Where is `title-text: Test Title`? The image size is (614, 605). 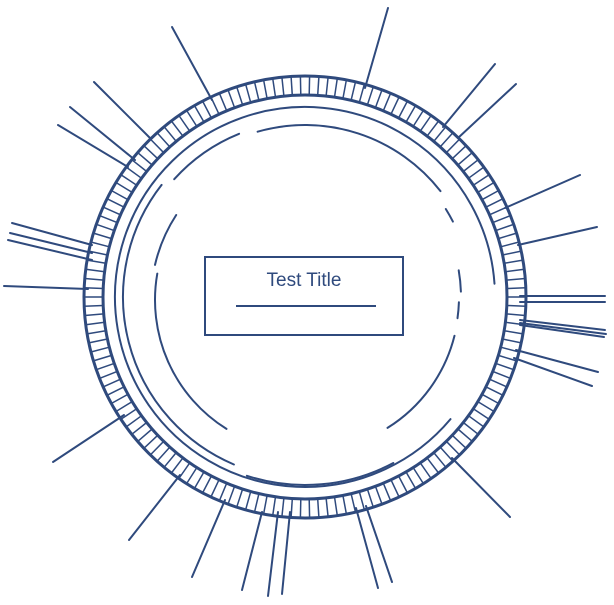
title-text: Test Title is located at coordinates (304, 280).